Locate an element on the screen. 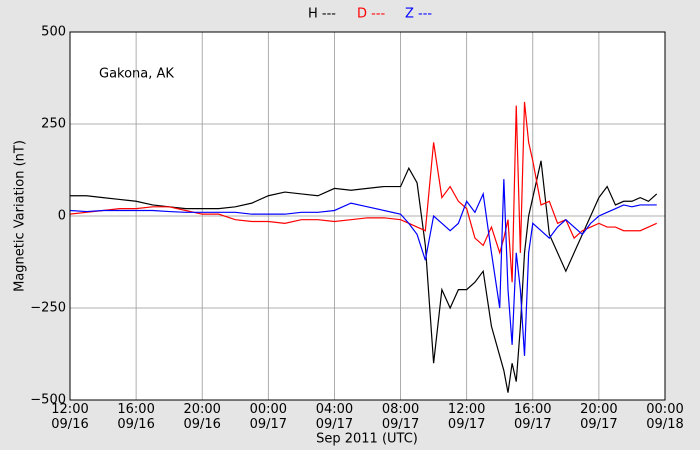  x-tick-label: 12:00 09/16 is located at coordinates (70, 417).